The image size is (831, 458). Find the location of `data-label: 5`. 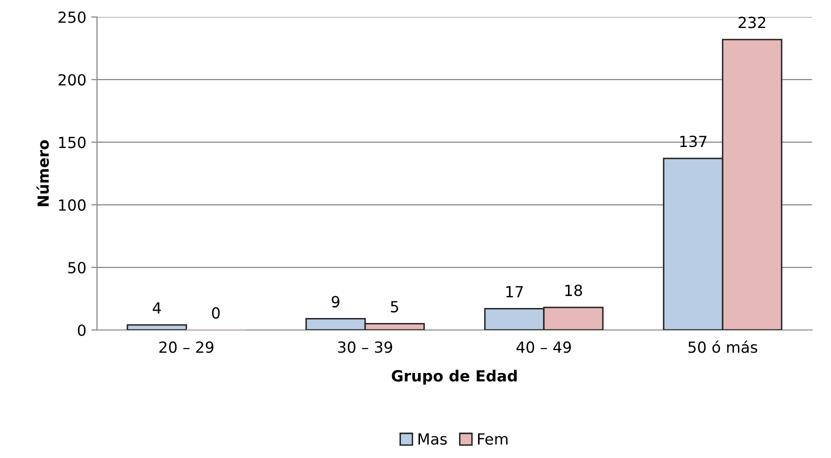

data-label: 5 is located at coordinates (394, 306).